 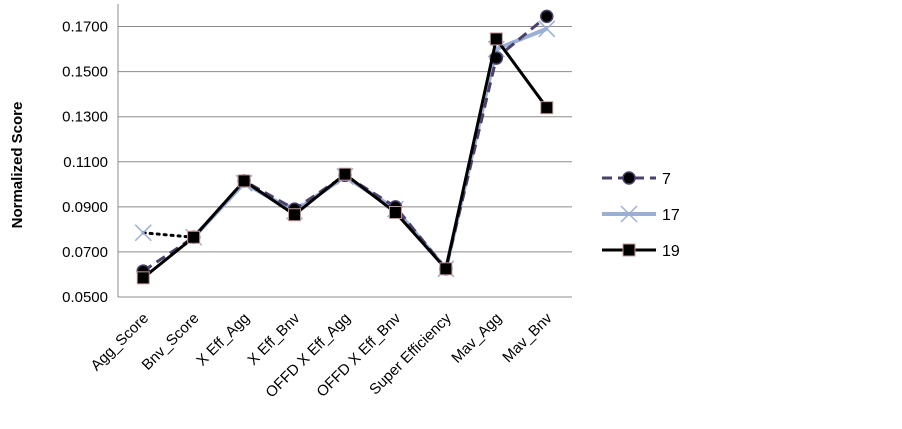 I want to click on legend-item-17: 17, so click(x=641, y=214).